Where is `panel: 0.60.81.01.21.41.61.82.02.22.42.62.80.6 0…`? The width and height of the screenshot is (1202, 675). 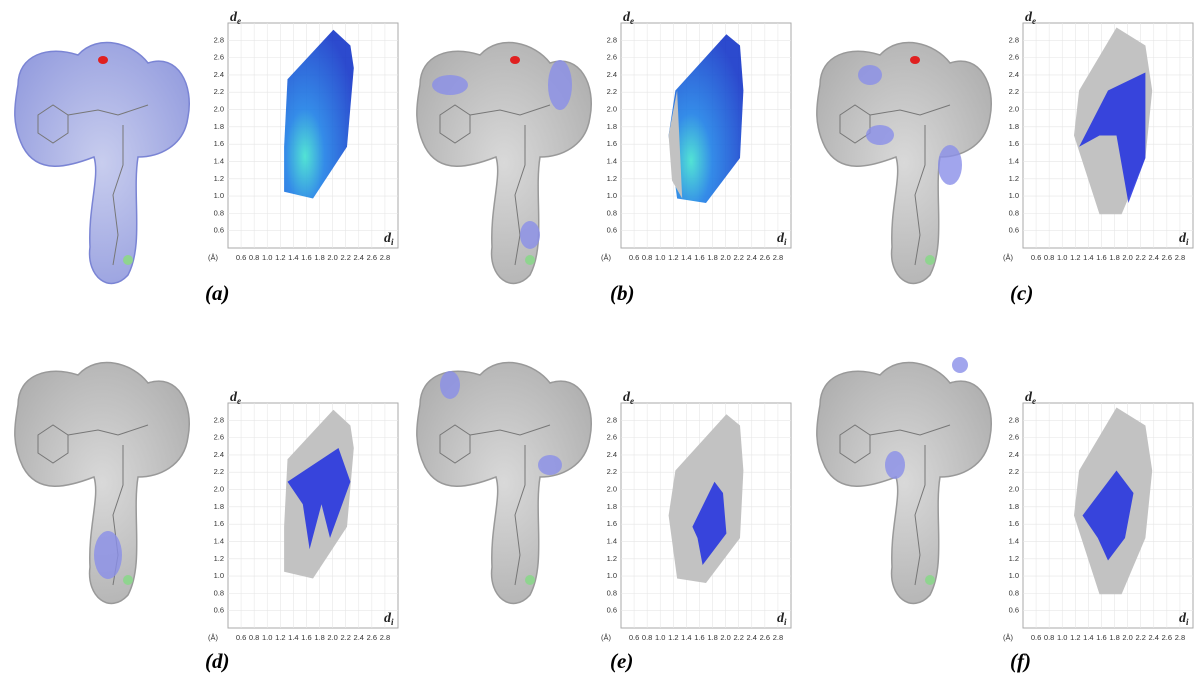 panel: 0.60.81.01.21.41.61.82.02.22.42.62.80.6 0… is located at coordinates (1005, 157).